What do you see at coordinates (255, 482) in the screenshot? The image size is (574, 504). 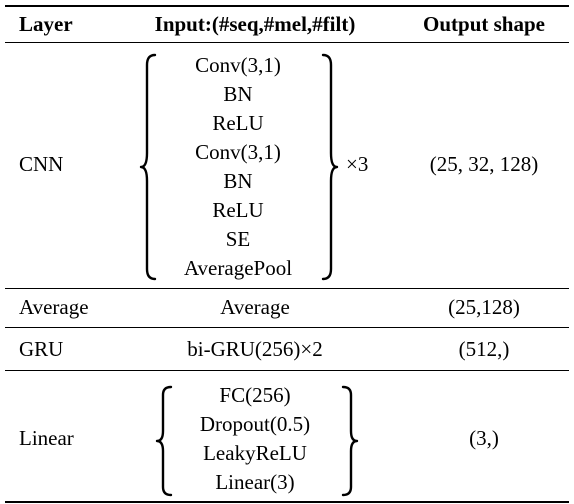 I see `linear-op: Linear(3)` at bounding box center [255, 482].